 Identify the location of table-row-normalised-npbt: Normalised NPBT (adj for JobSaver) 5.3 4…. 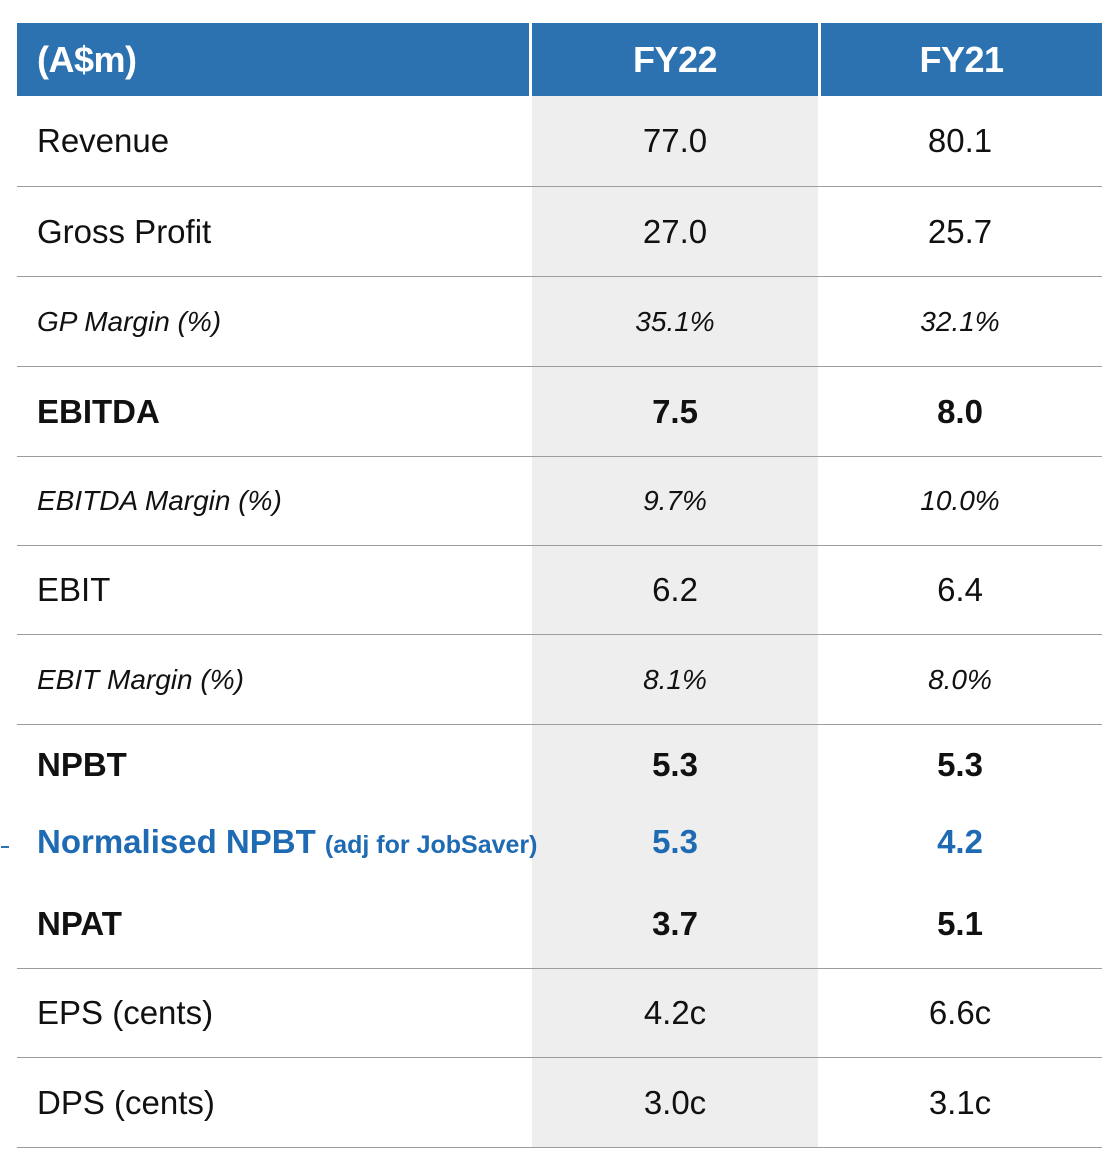
(559, 842).